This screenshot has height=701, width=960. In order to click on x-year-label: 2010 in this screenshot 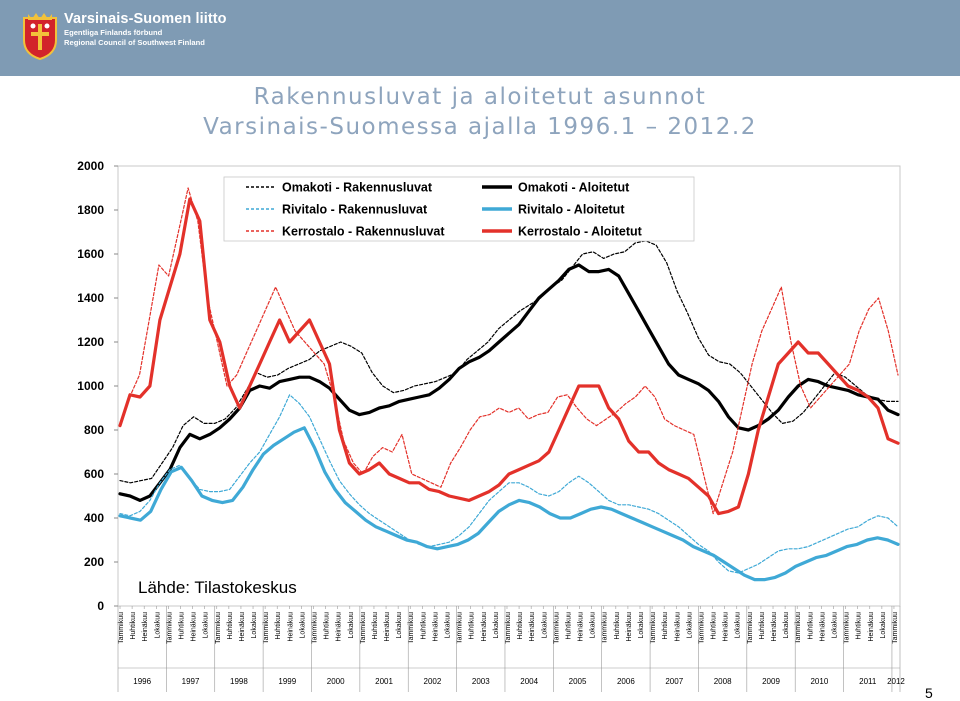, I will do `click(819, 681)`.